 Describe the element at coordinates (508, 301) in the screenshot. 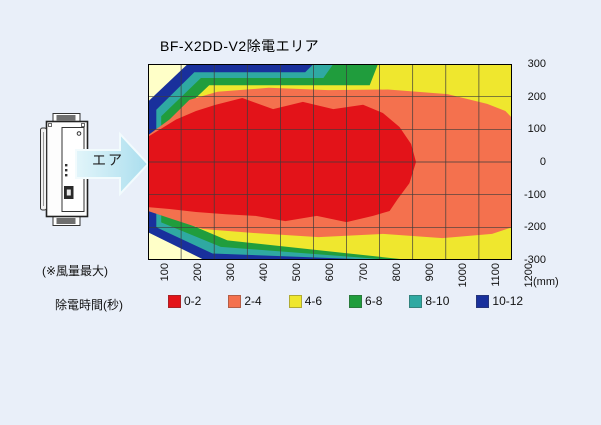

I see `legend-label: 10-12` at that location.